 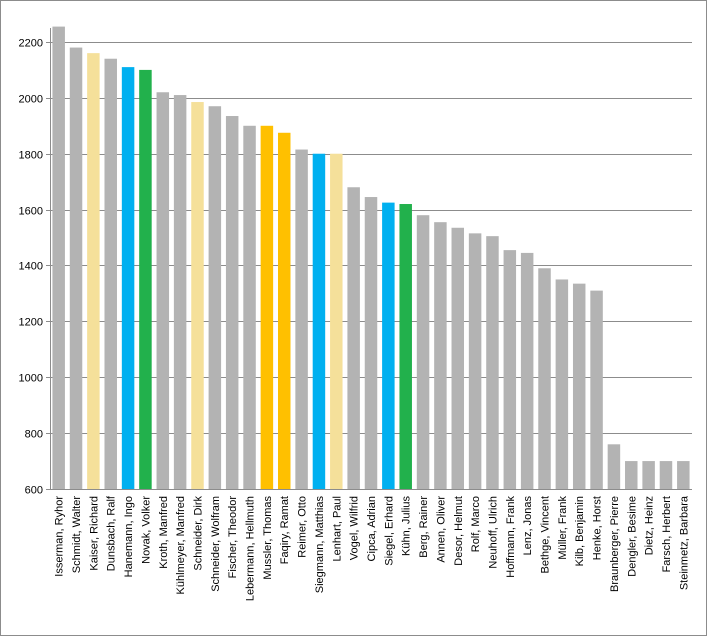 I want to click on x-tick-label: Vogel, Wilfrid, so click(x=355, y=528).